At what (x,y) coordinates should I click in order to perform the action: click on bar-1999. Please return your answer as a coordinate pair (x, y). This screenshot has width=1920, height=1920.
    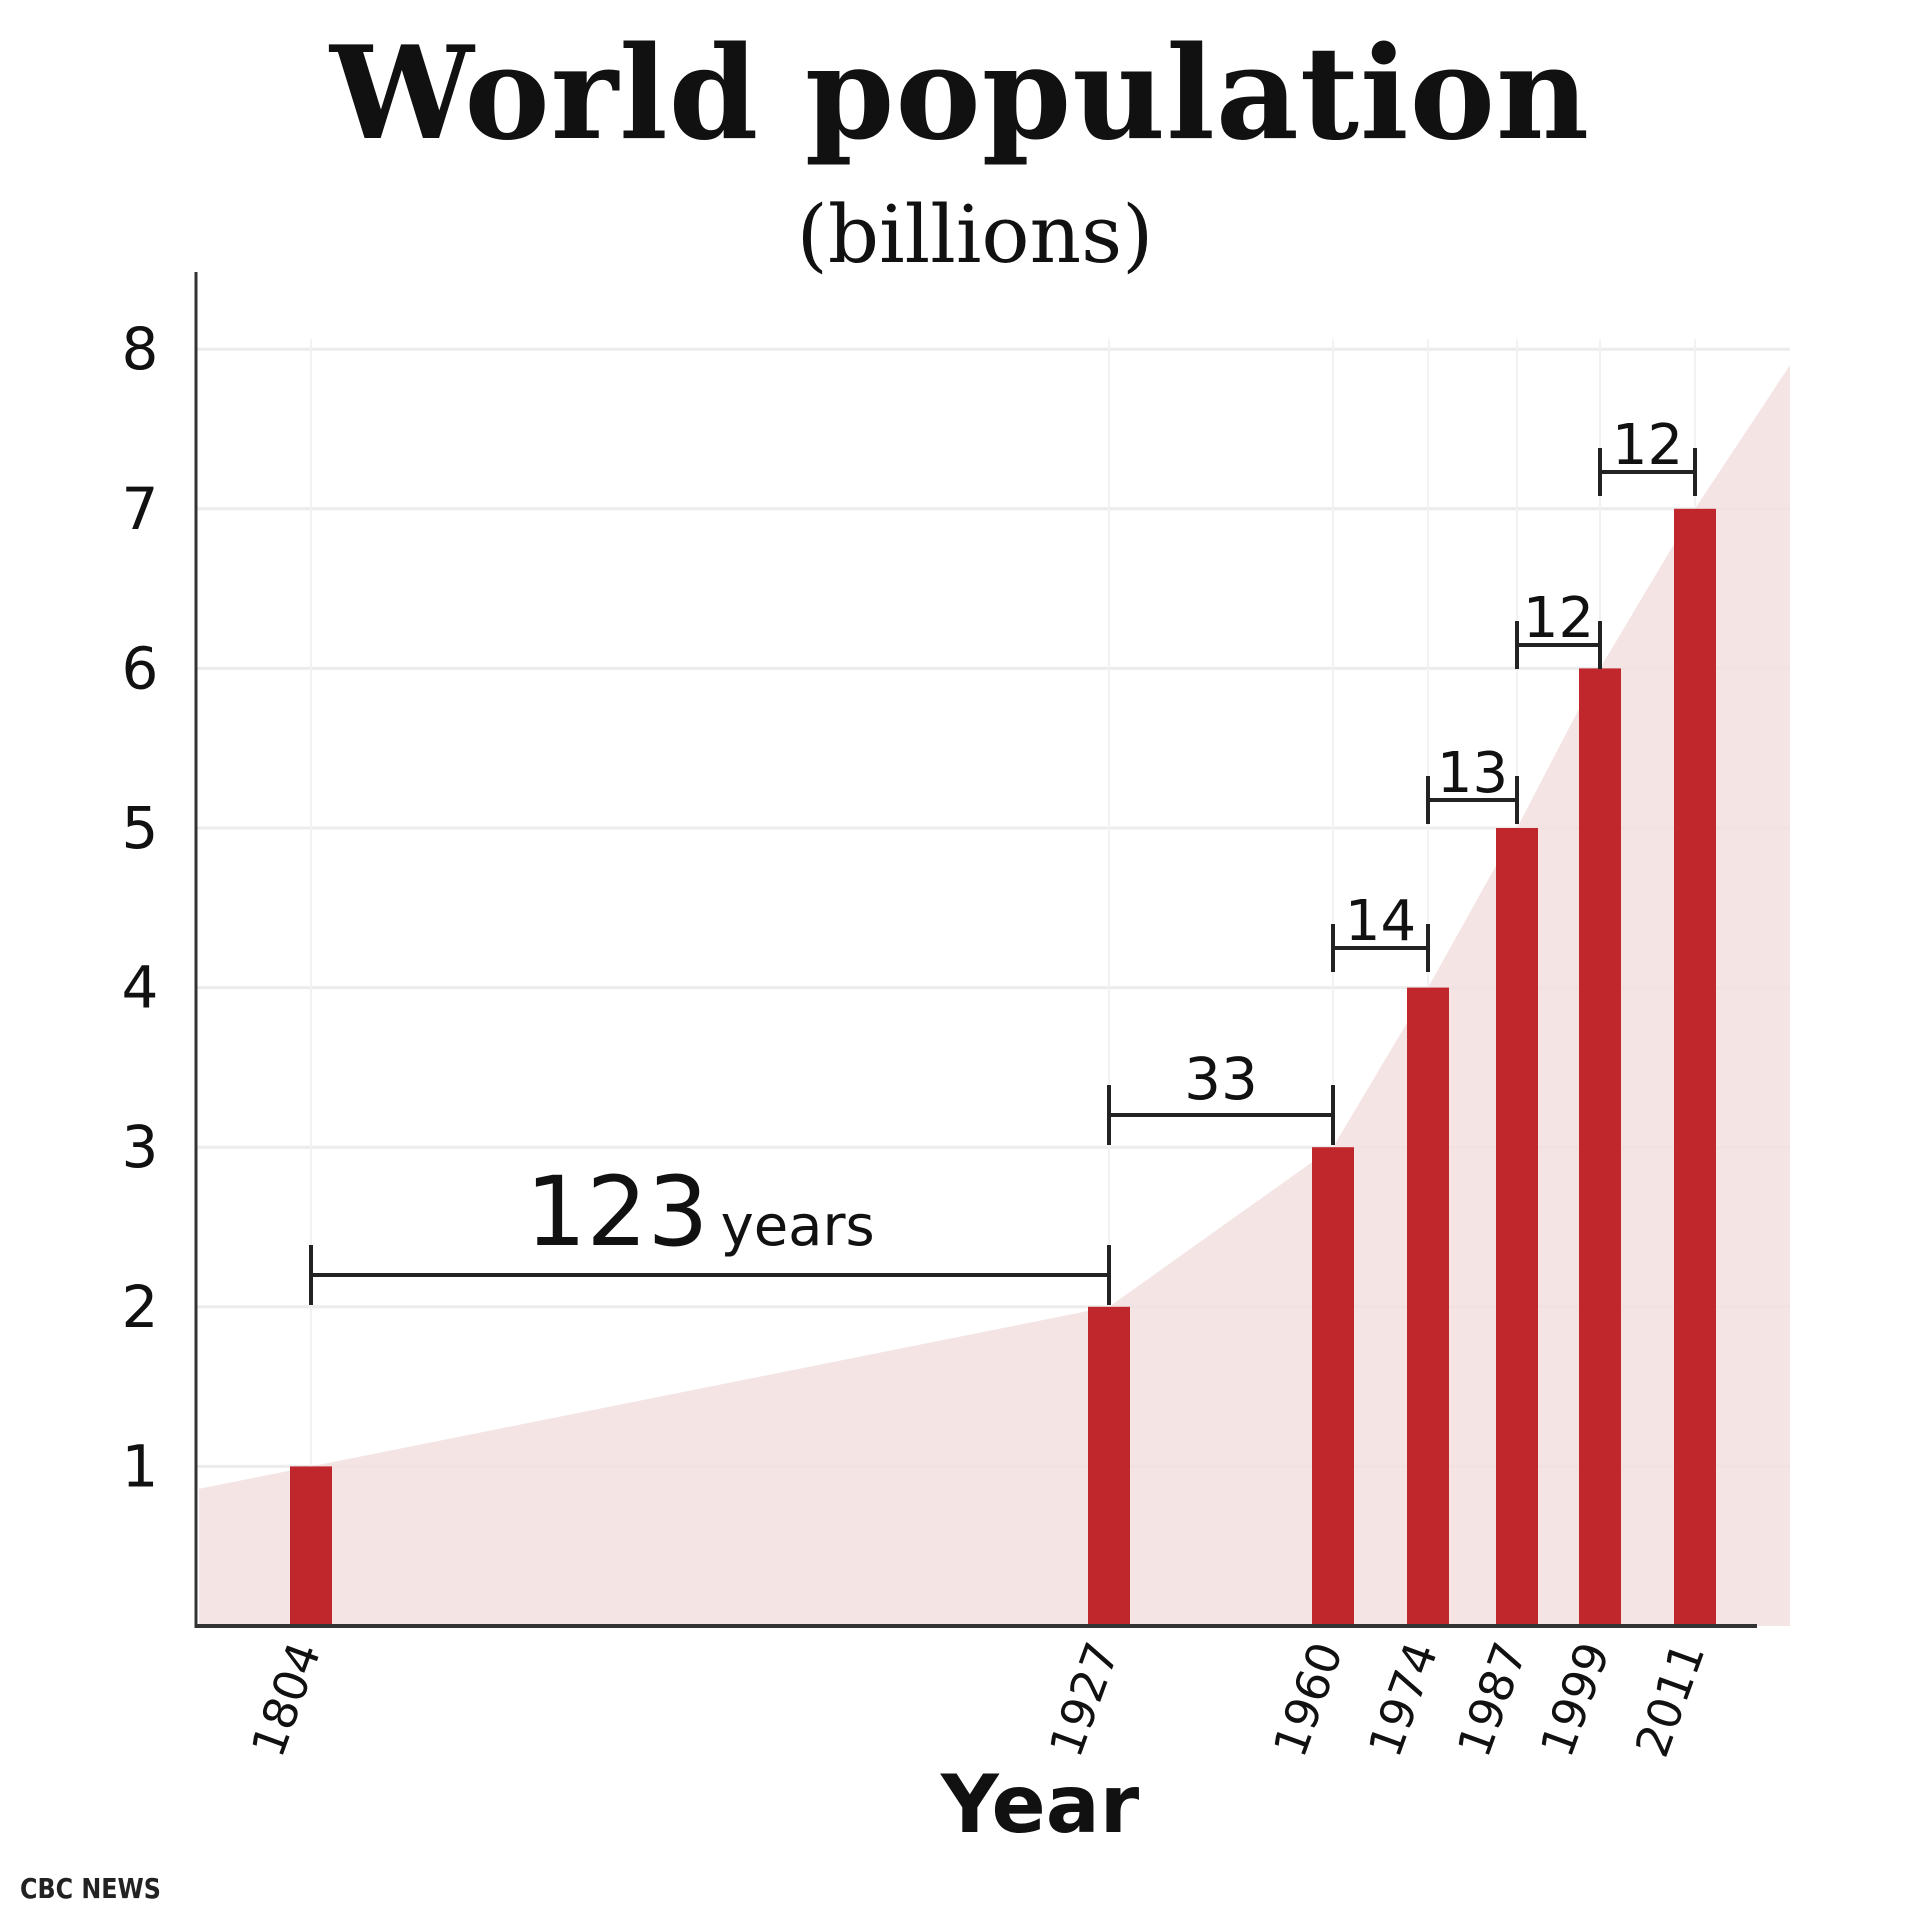
    Looking at the image, I should click on (1600, 1147).